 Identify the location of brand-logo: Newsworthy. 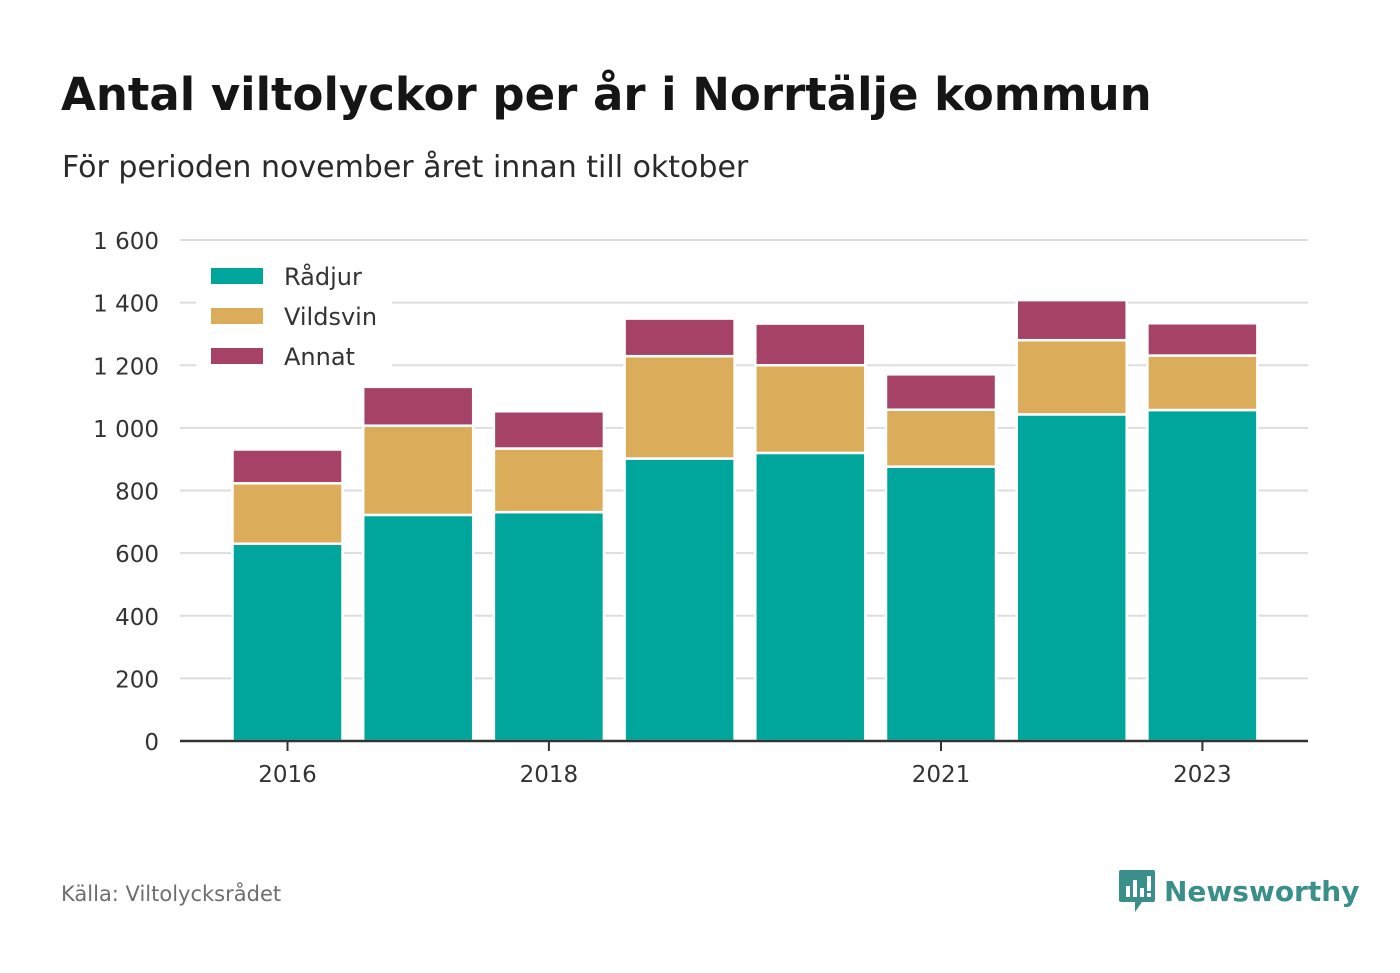
(1238, 891).